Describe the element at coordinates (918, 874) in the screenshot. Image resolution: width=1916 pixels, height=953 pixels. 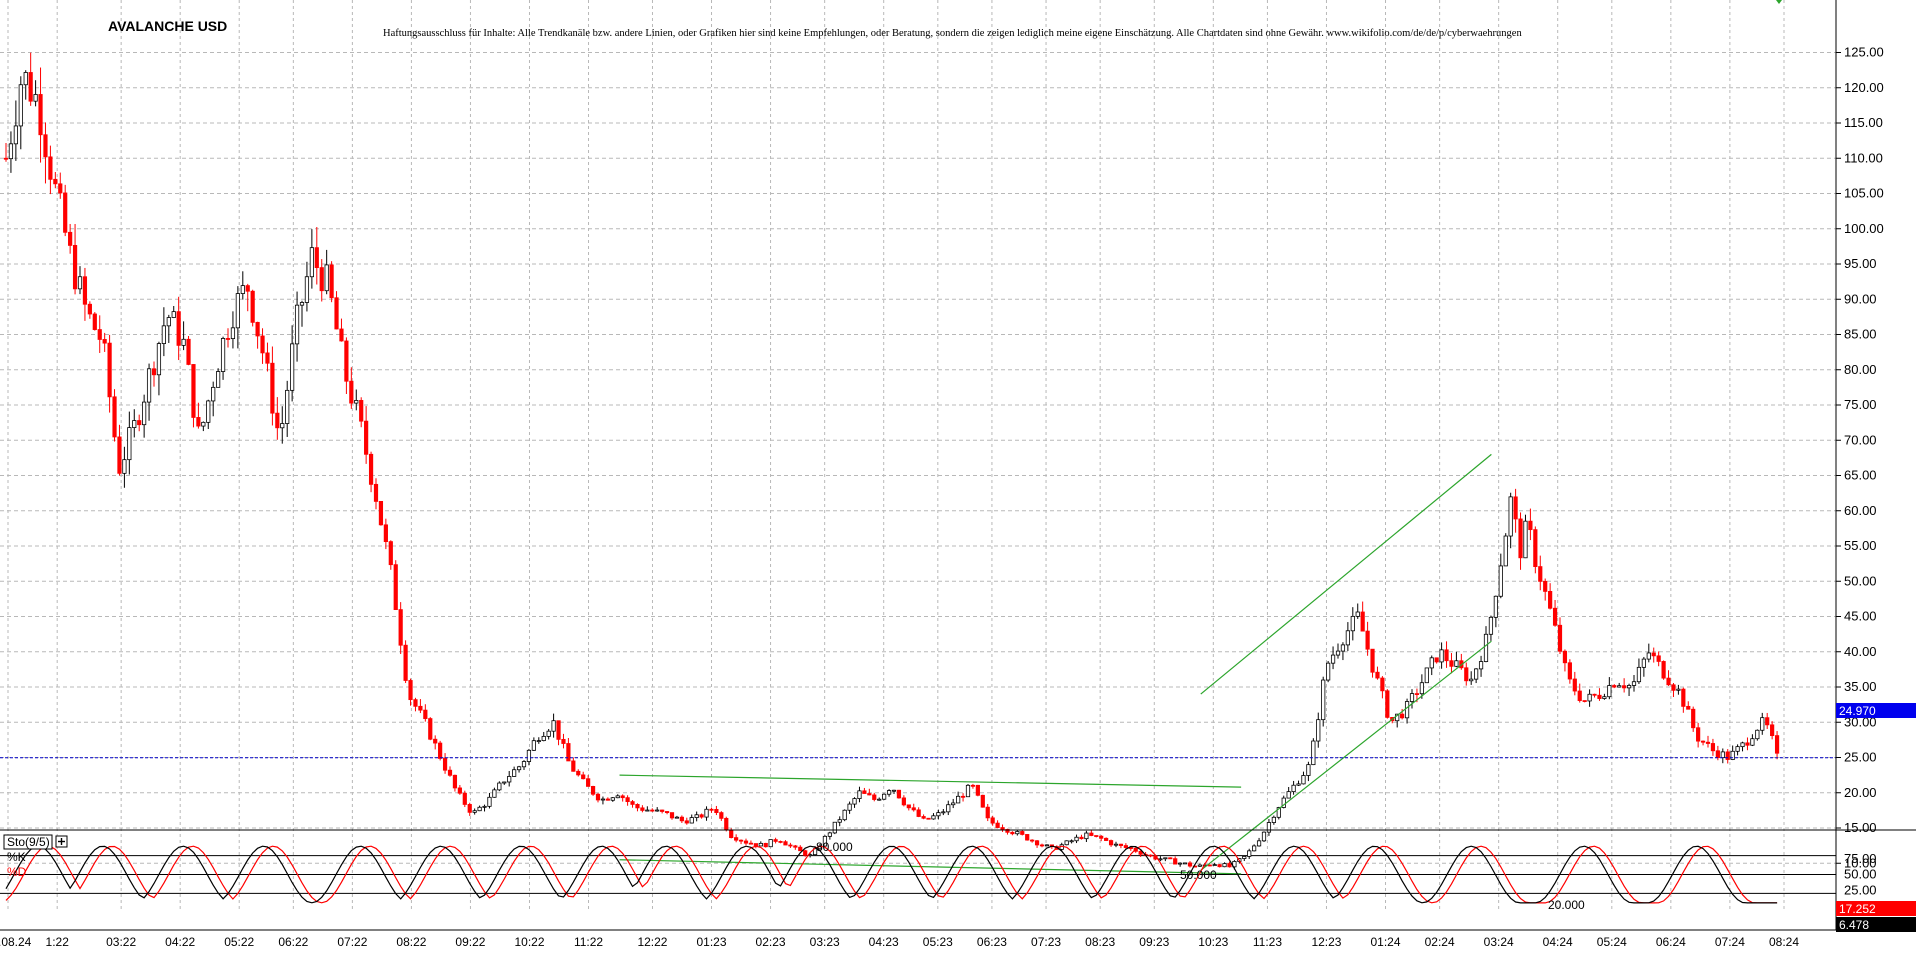
I see `oscillator-grid` at that location.